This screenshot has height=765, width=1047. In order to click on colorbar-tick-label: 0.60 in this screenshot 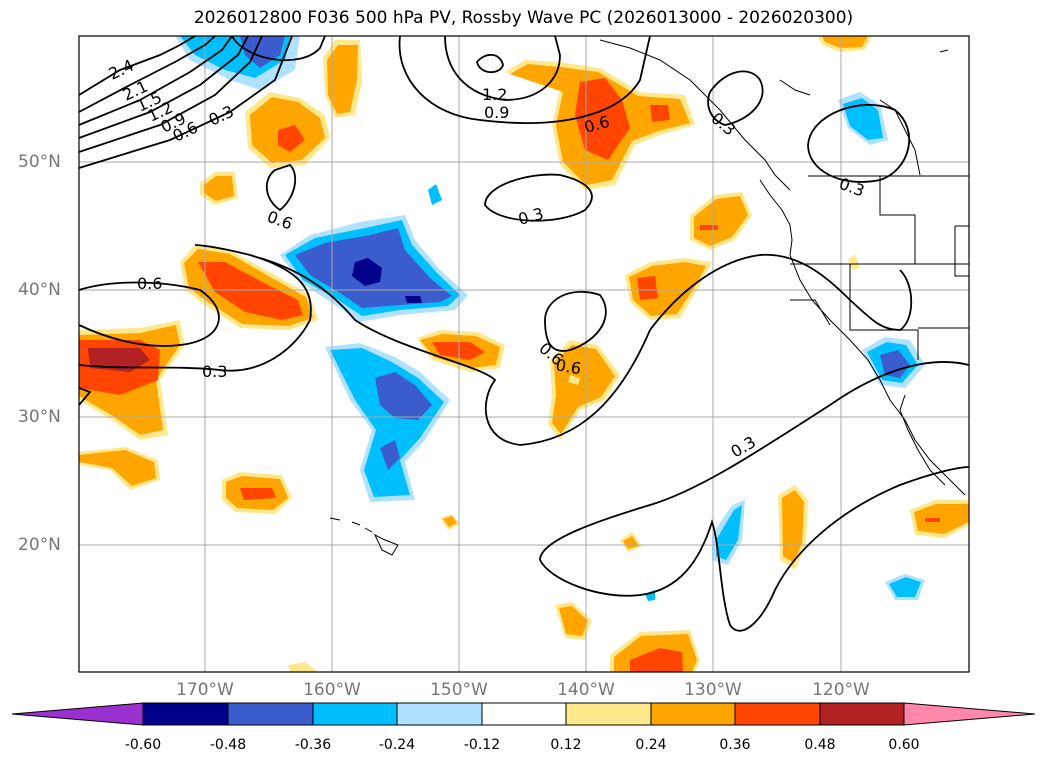, I will do `click(904, 745)`.